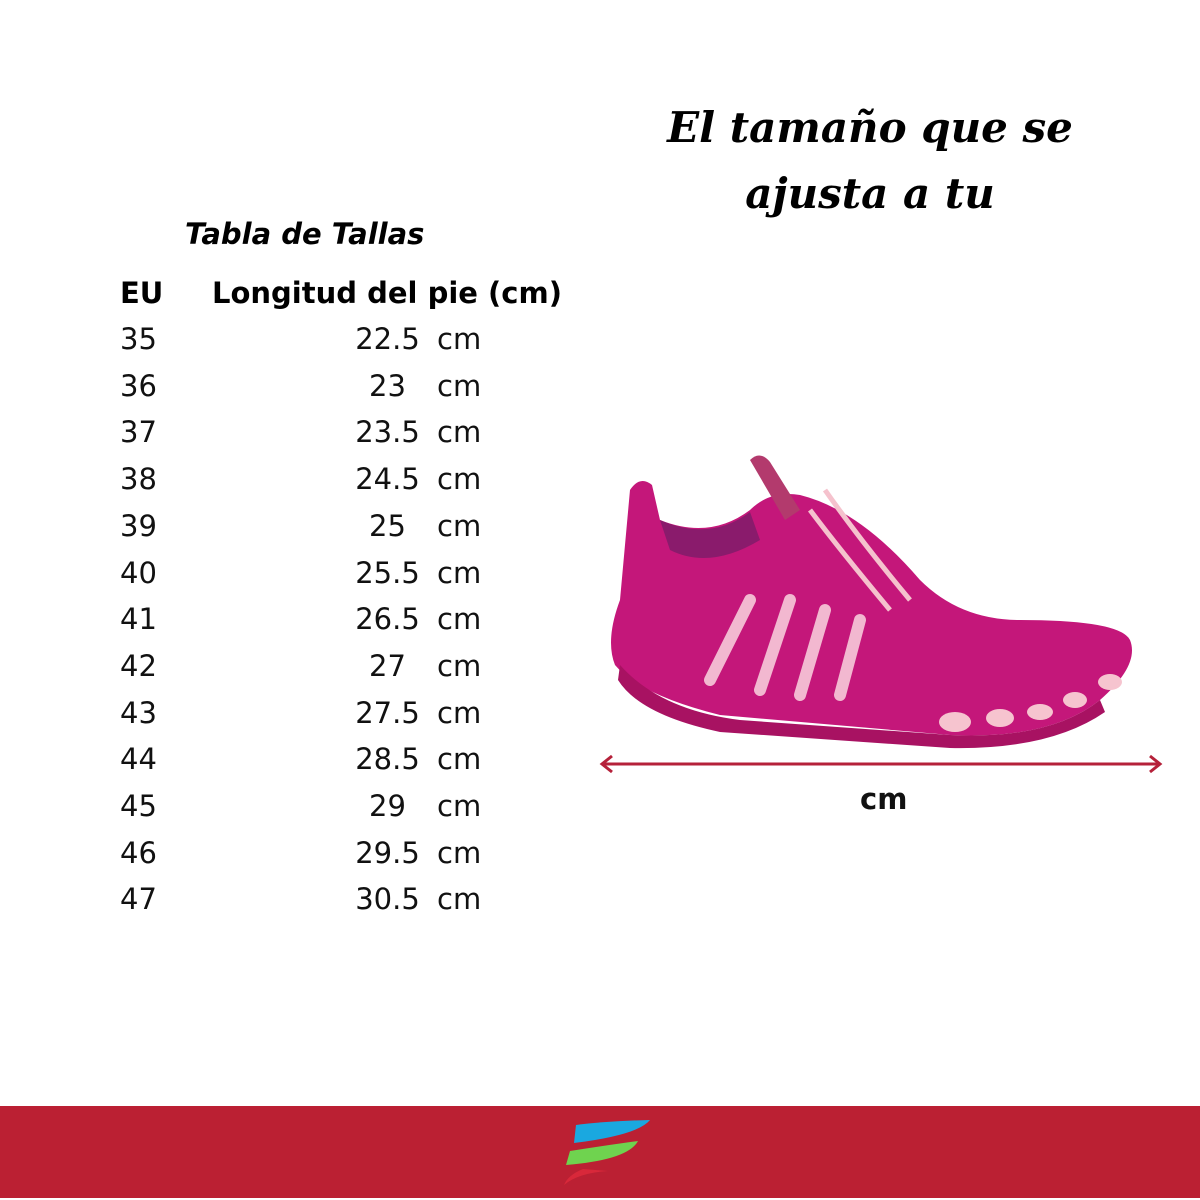 The width and height of the screenshot is (1200, 1200). I want to click on table-row: 44 28.5 cm, so click(300, 765).